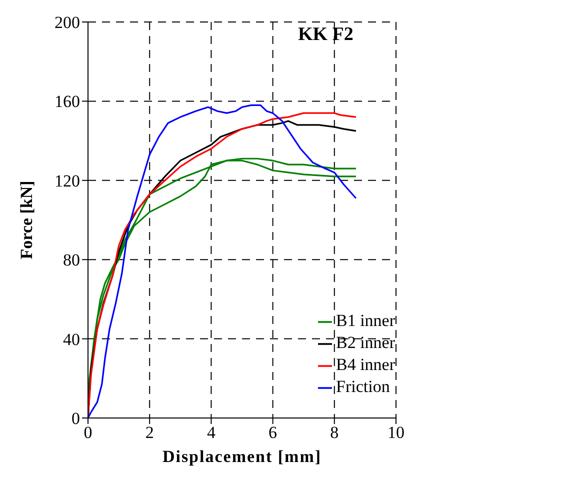 This screenshot has width=587, height=479. I want to click on x-tick-label: 6, so click(273, 432).